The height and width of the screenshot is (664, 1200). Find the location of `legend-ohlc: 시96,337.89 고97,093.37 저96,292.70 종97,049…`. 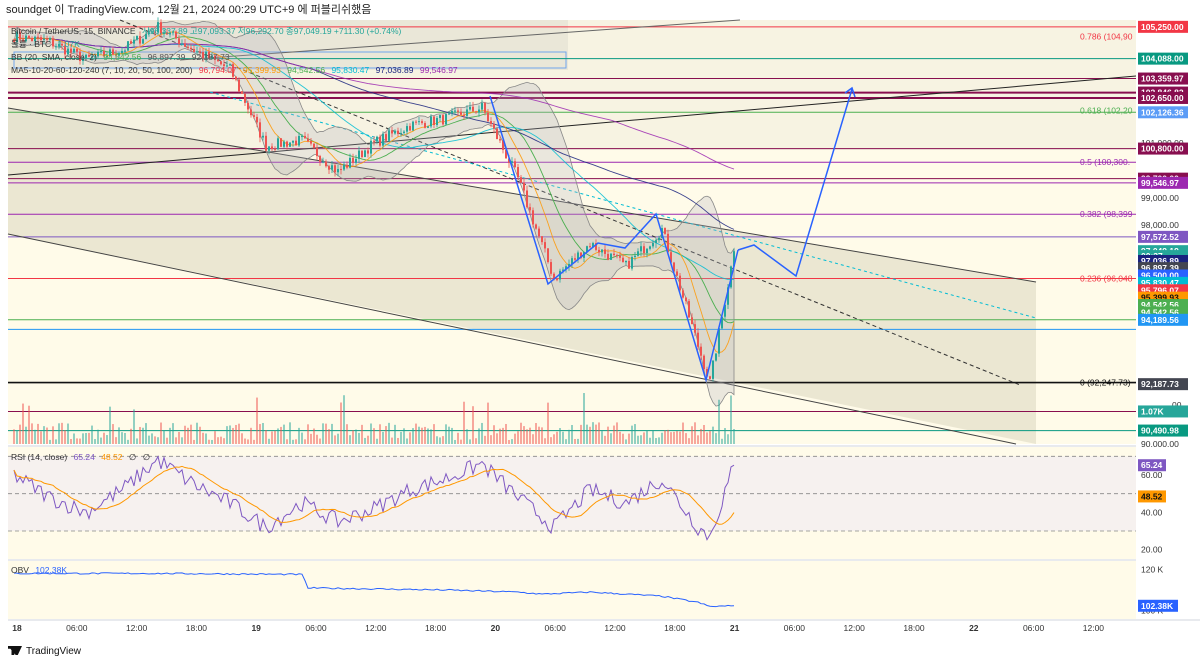

legend-ohlc: 시96,337.89 고97,093.37 저96,292.70 종97,049… is located at coordinates (271, 31).